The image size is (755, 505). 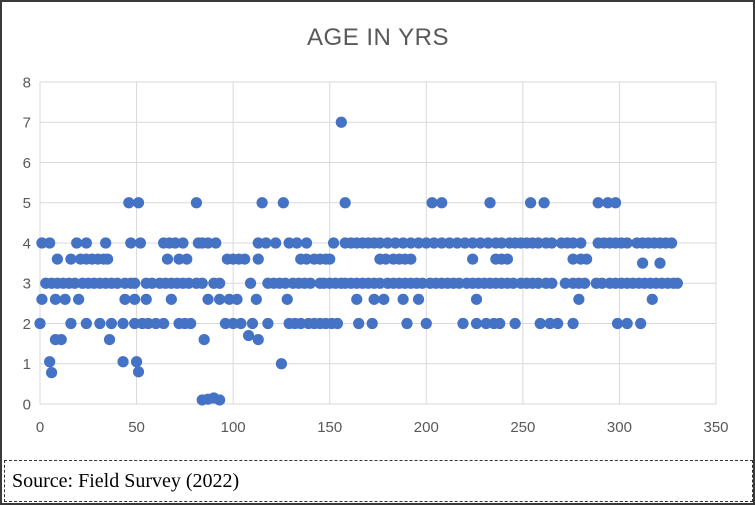 What do you see at coordinates (522, 427) in the screenshot?
I see `x-tick-label: 250` at bounding box center [522, 427].